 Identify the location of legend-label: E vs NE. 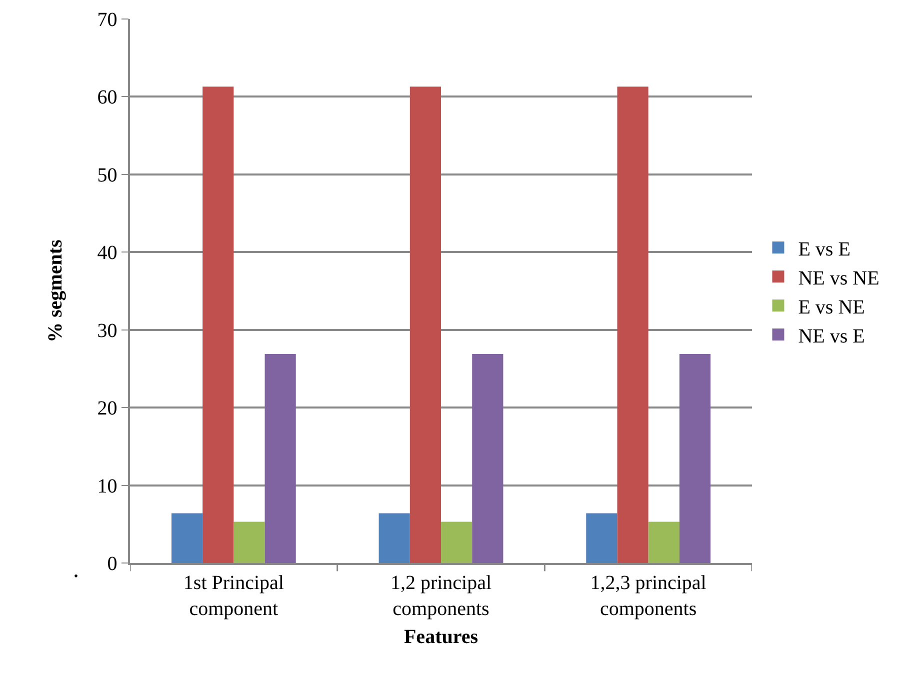
(831, 307).